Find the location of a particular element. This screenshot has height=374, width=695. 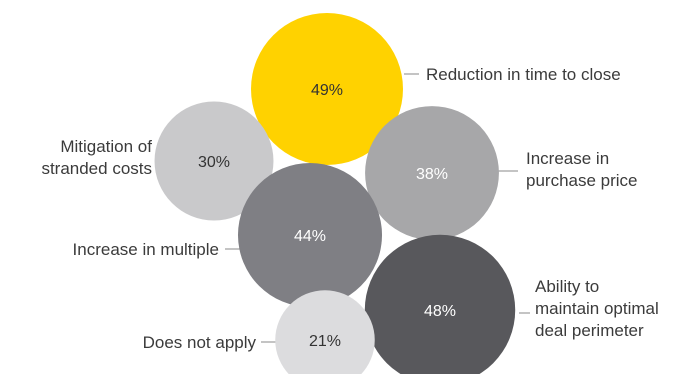

bubble-value-label: 44% is located at coordinates (310, 236).